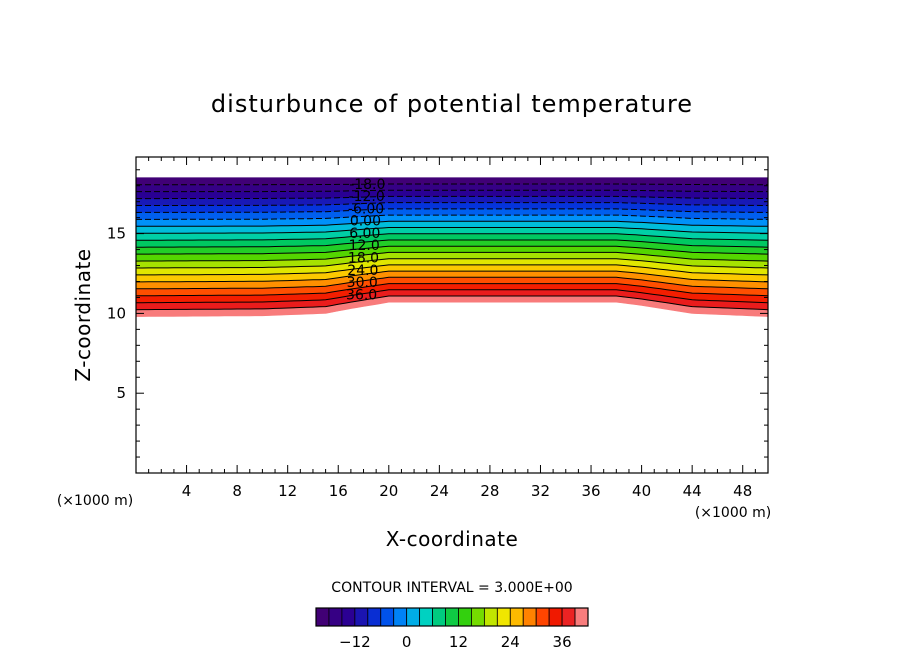  I want to click on x-tick-label: 16, so click(338, 491).